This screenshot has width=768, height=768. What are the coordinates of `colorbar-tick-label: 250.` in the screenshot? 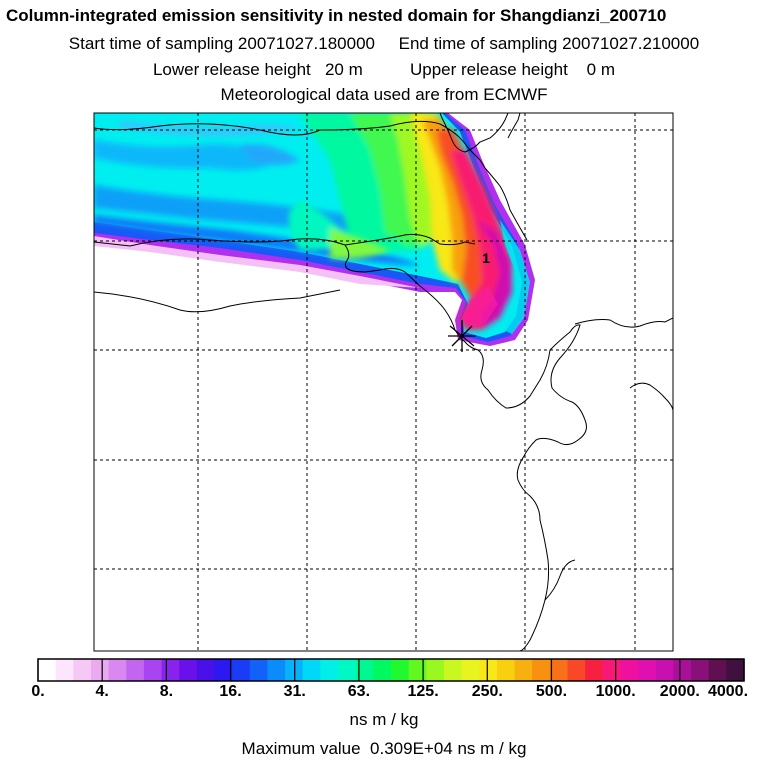 It's located at (487, 691).